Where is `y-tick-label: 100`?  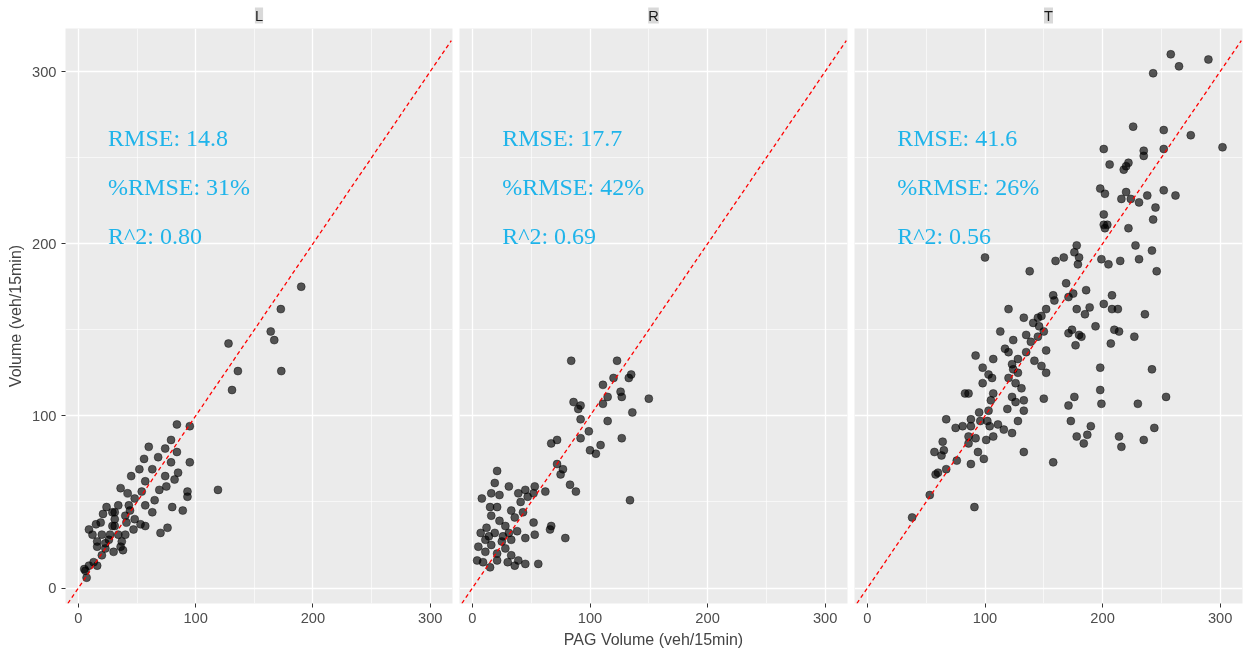 y-tick-label: 100 is located at coordinates (44, 415).